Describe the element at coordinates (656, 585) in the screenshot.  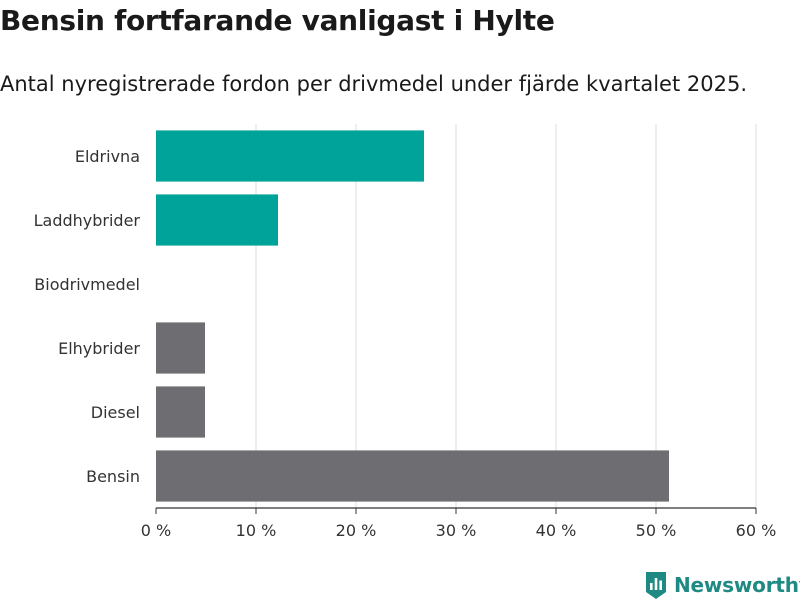
I see `newsworthy-logo-icon` at that location.